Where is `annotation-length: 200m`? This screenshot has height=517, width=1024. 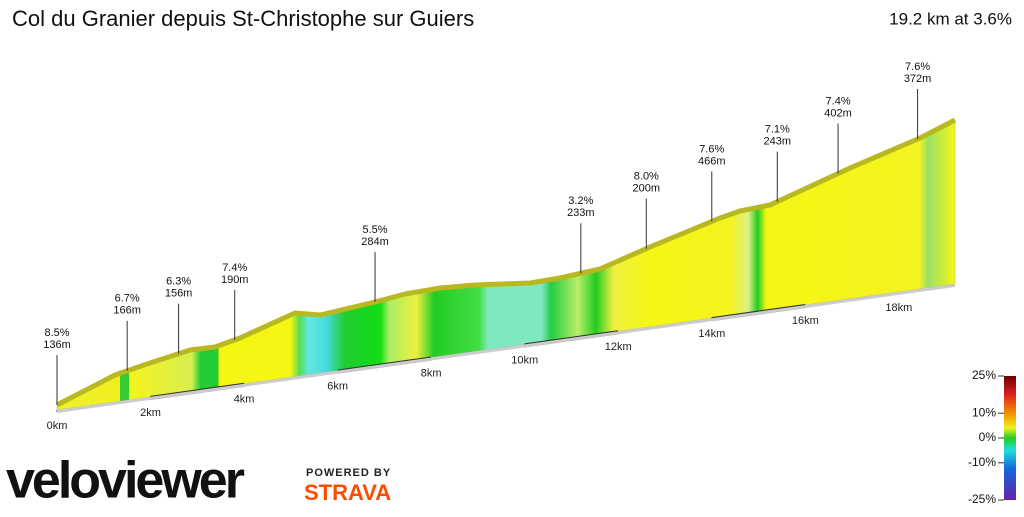
annotation-length: 200m is located at coordinates (647, 189).